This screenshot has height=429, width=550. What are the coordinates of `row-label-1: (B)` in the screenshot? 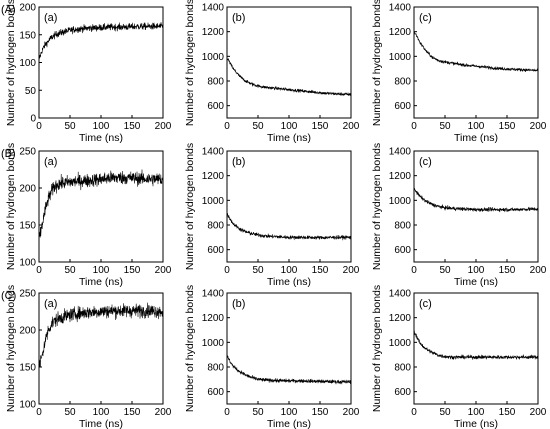 It's located at (8, 154).